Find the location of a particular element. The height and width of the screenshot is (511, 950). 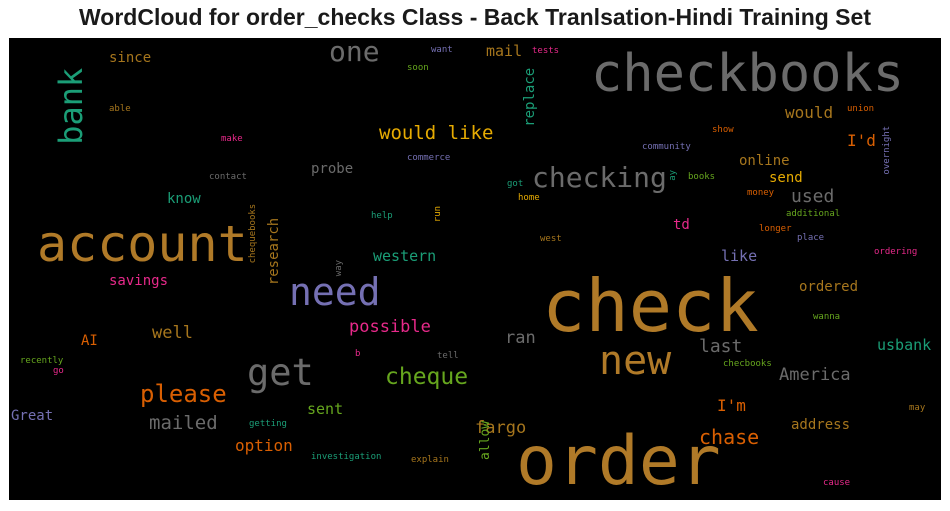

word-got: got is located at coordinates (515, 184).